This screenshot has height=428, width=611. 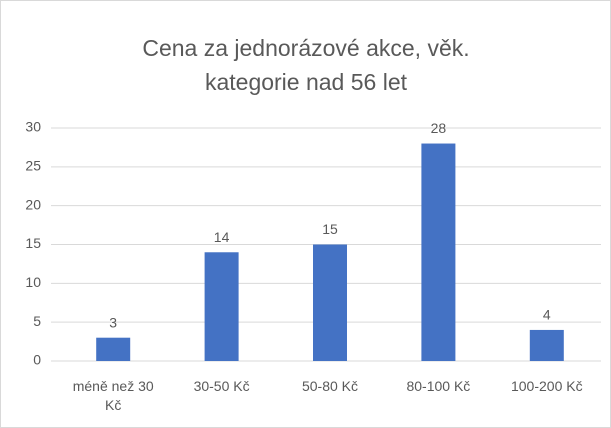 I want to click on data-label: 28, so click(x=439, y=128).